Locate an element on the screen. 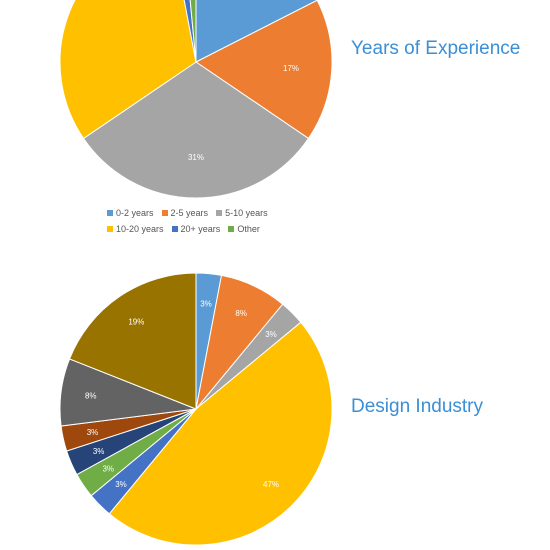 This screenshot has height=550, width=550. legend-label: 10-20 years is located at coordinates (140, 229).